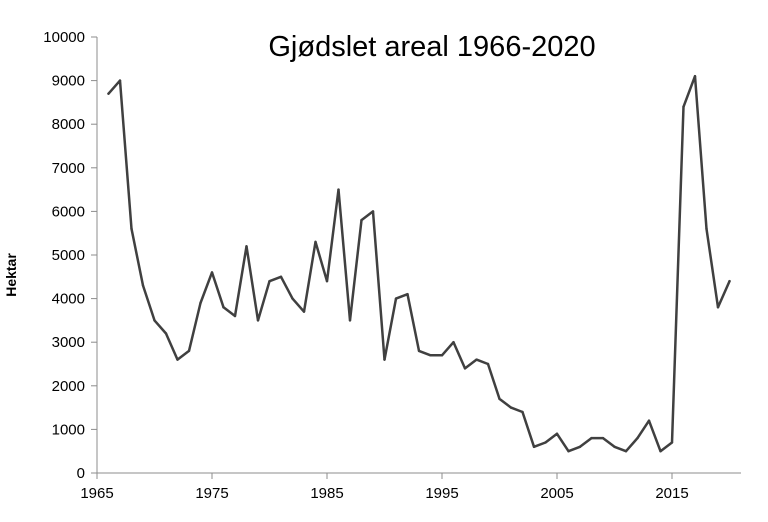  What do you see at coordinates (68, 168) in the screenshot?
I see `y-tick-label: 7000` at bounding box center [68, 168].